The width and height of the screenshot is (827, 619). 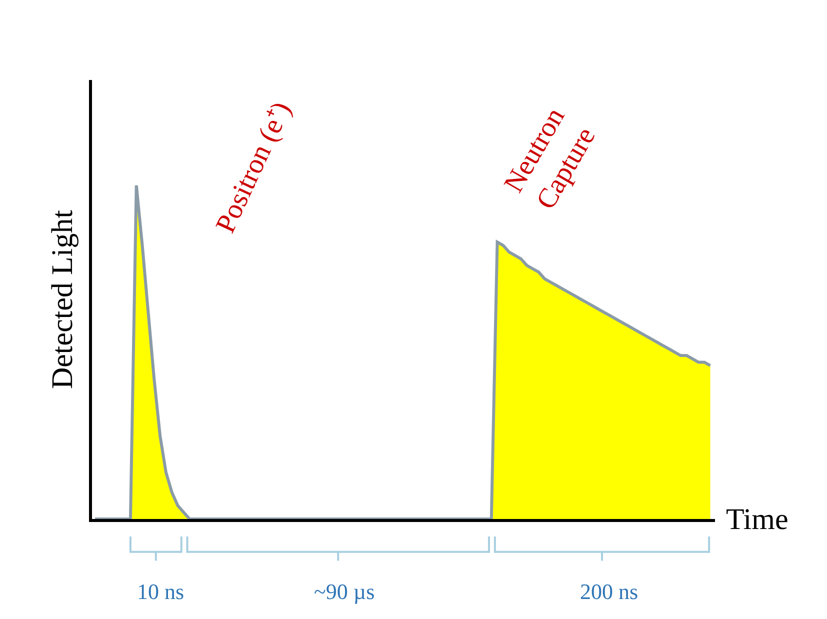 What do you see at coordinates (62, 299) in the screenshot?
I see `y-axis-title: Detected Light` at bounding box center [62, 299].